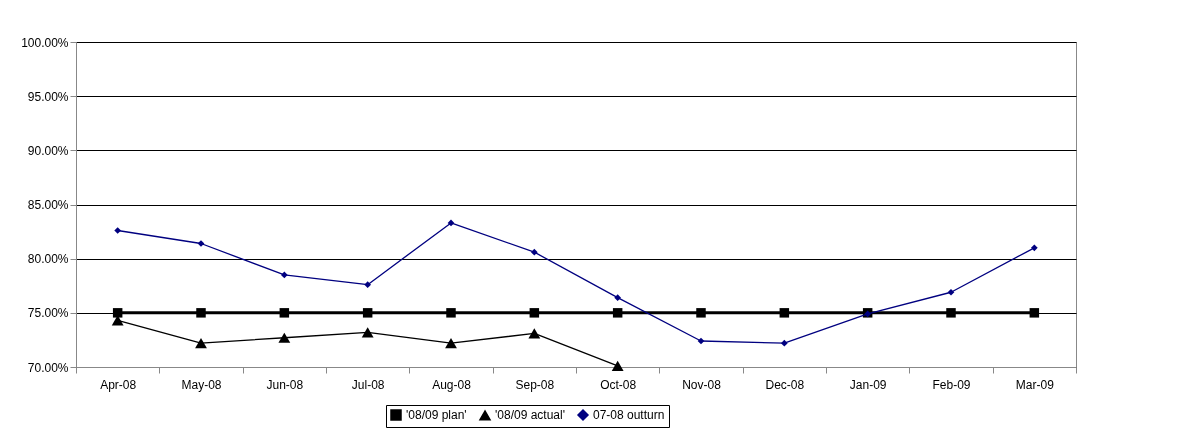 This screenshot has height=443, width=1197. What do you see at coordinates (951, 384) in the screenshot?
I see `x-tick-label: Feb-09` at bounding box center [951, 384].